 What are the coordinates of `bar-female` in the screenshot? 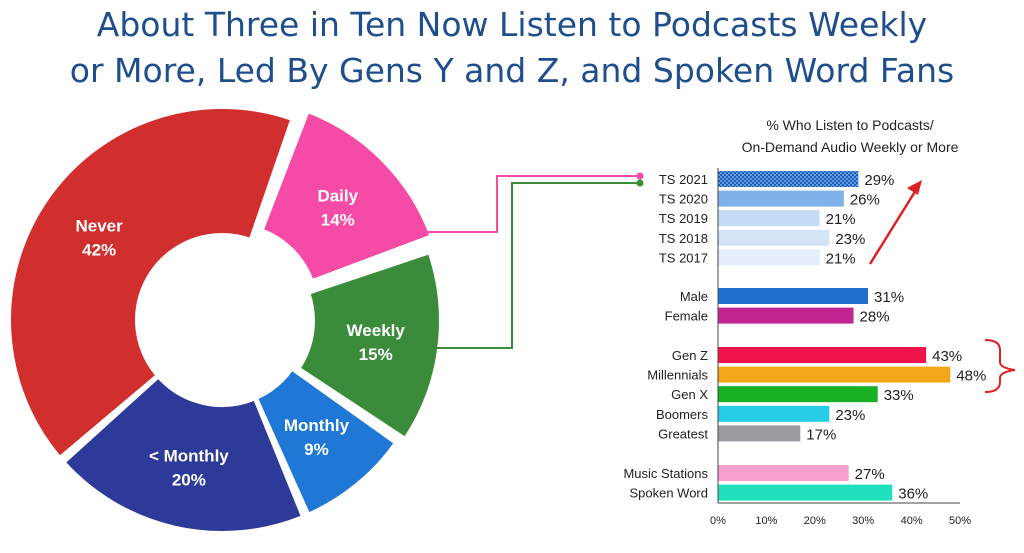 It's located at (786, 315).